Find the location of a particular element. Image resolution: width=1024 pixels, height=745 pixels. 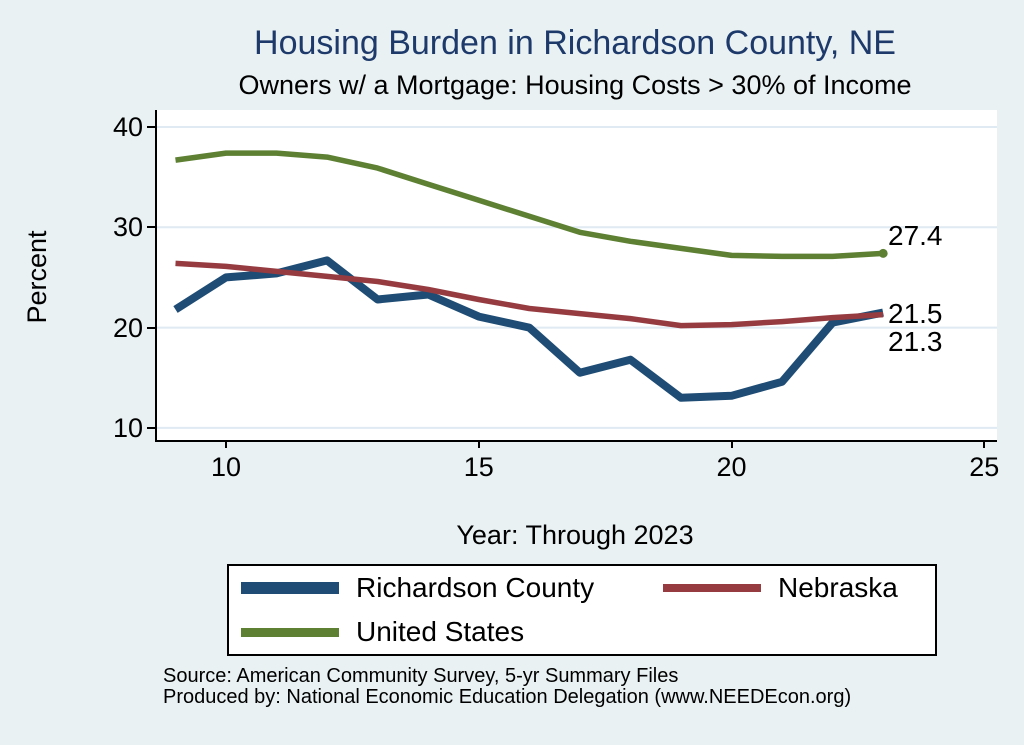

series-line-richardson-county is located at coordinates (528, 329).